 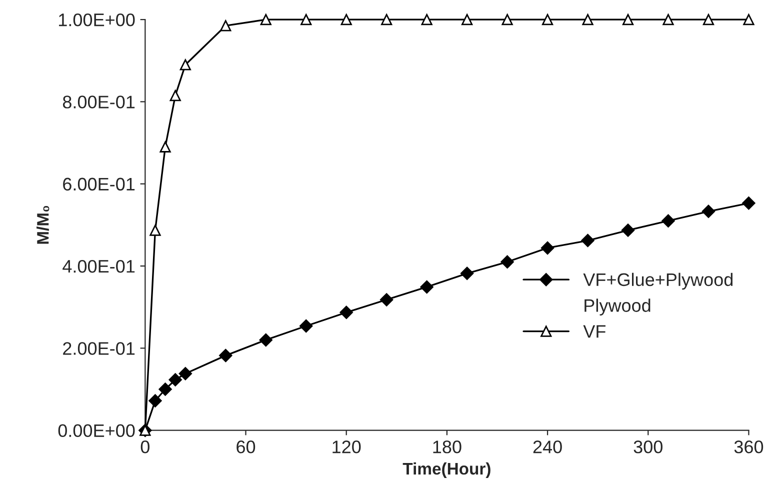 I want to click on y-axis-title: M/M₀, so click(x=43, y=225).